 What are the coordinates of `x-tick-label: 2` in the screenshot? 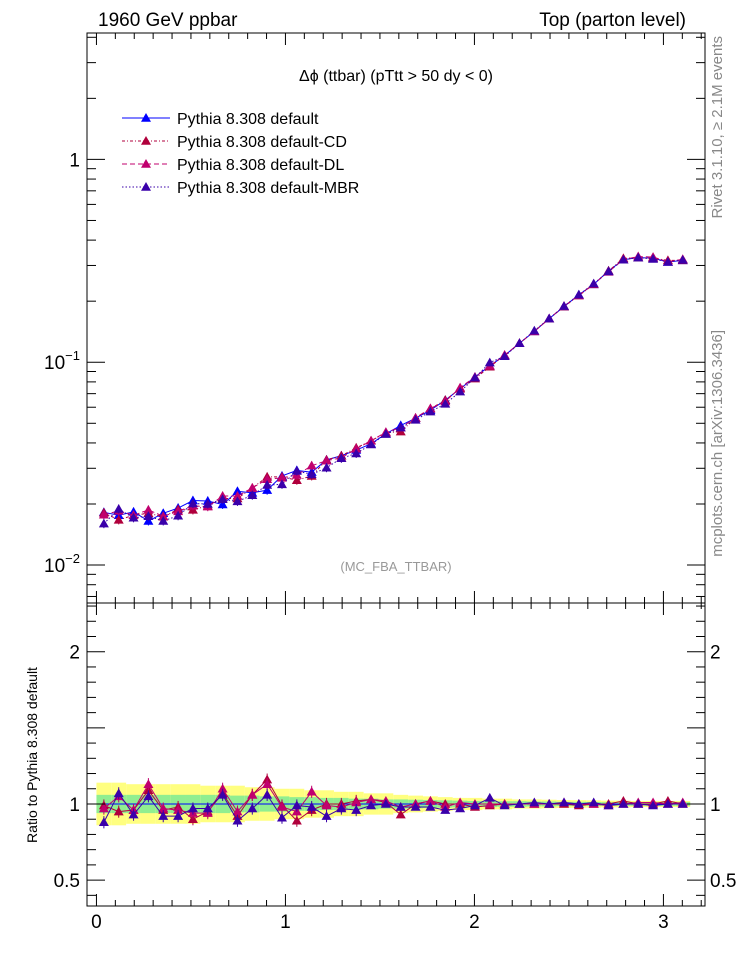 It's located at (474, 922).